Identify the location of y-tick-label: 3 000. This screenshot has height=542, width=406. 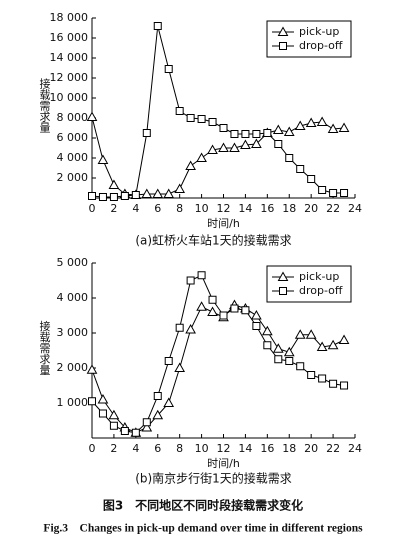
(73, 332).